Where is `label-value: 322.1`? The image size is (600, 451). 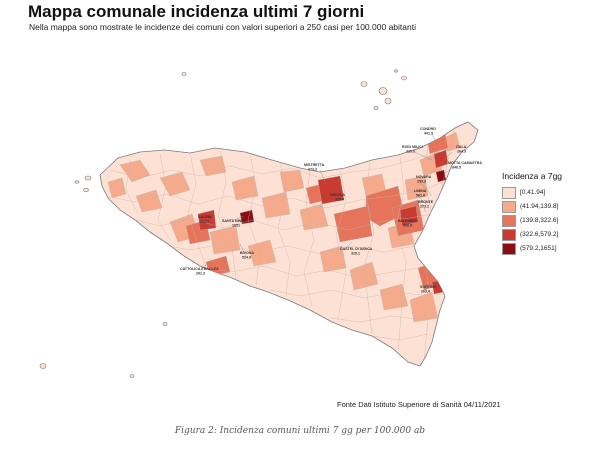 label-value: 322.1 is located at coordinates (204, 222).